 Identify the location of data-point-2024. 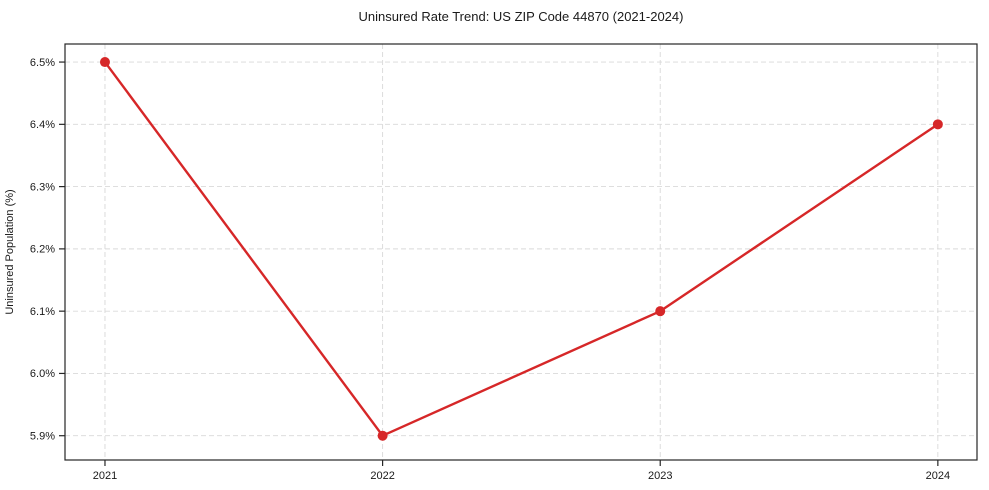
(937, 124).